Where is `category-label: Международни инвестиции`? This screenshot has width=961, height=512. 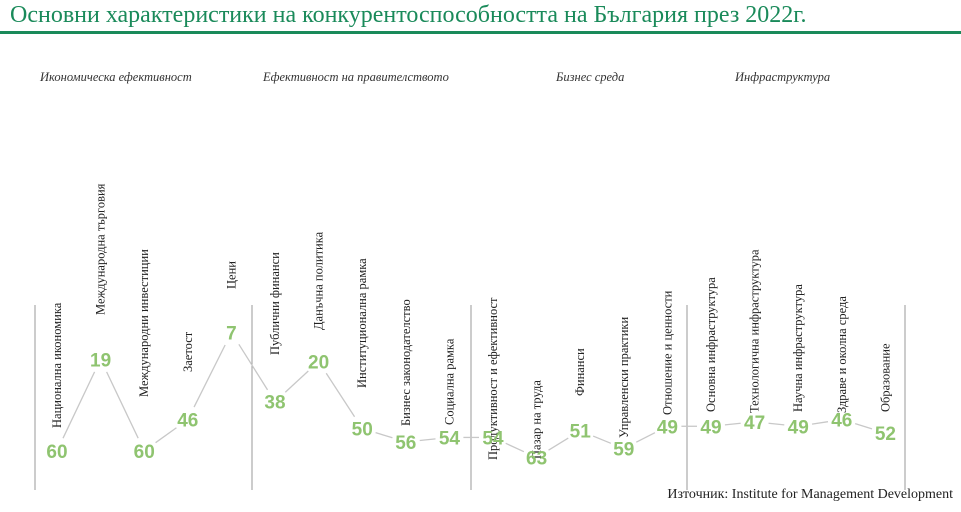
category-label: Международни инвестиции is located at coordinates (144, 323).